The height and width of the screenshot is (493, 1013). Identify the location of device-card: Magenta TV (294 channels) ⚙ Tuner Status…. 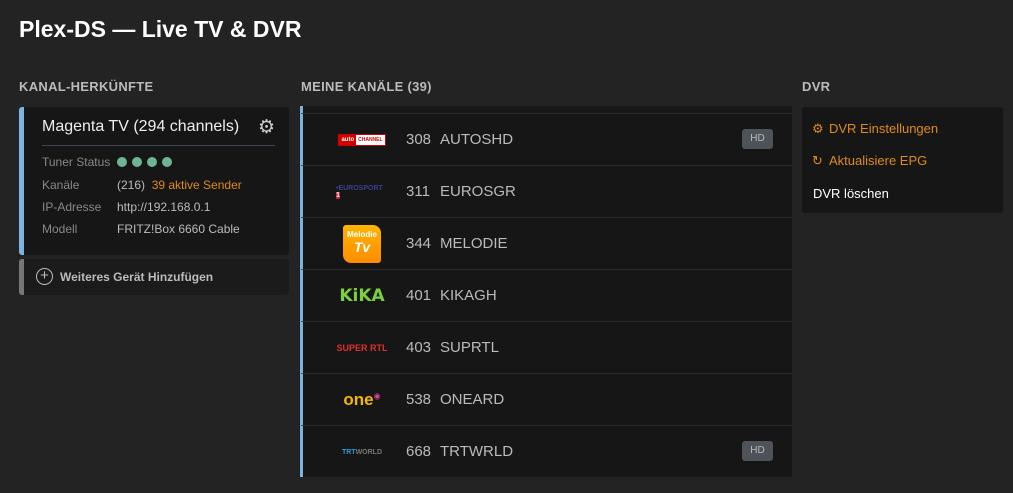
(154, 181).